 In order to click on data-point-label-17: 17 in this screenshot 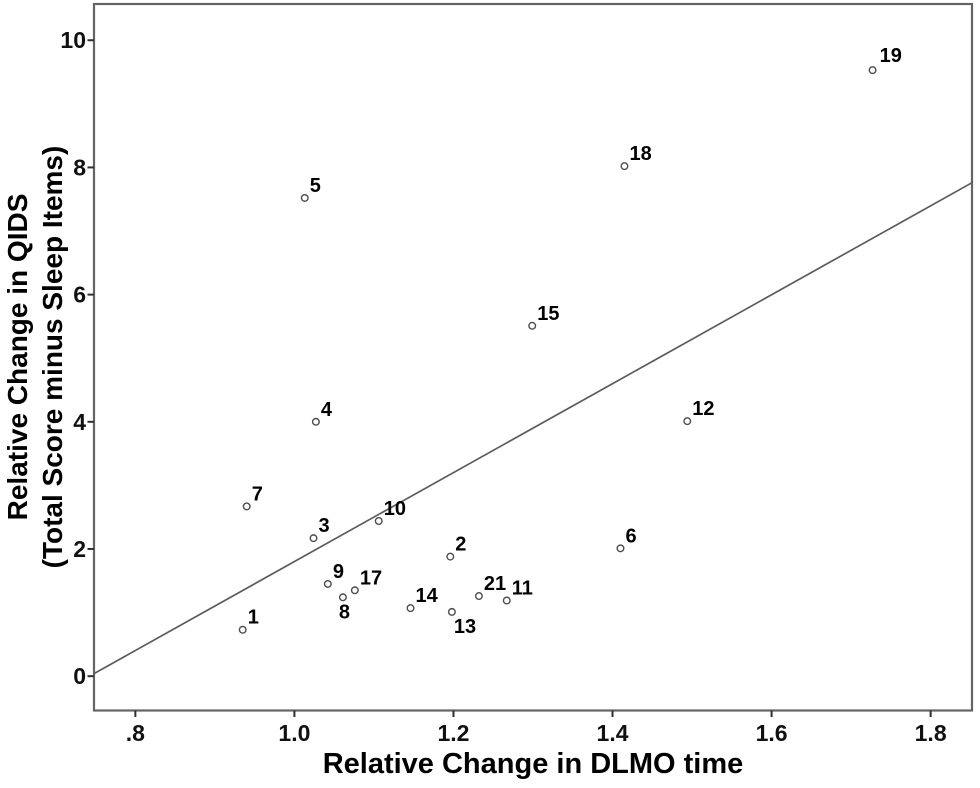, I will do `click(371, 578)`.